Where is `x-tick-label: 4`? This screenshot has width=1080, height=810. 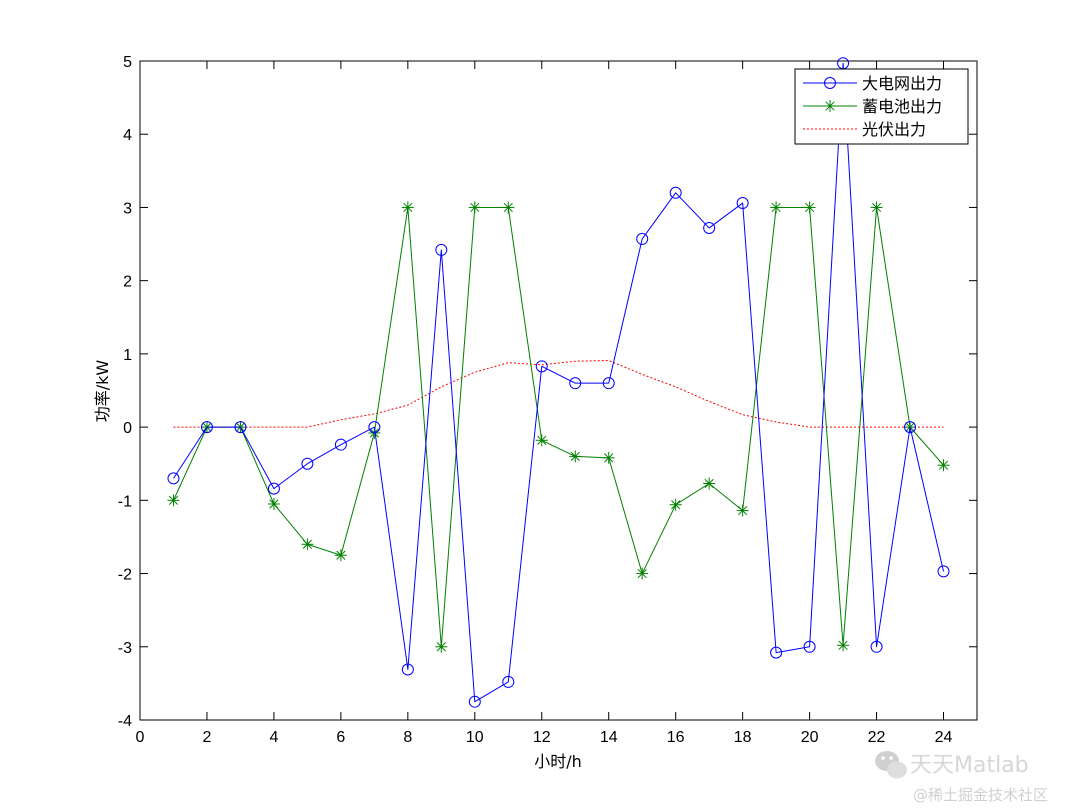
x-tick-label: 4 is located at coordinates (273, 737).